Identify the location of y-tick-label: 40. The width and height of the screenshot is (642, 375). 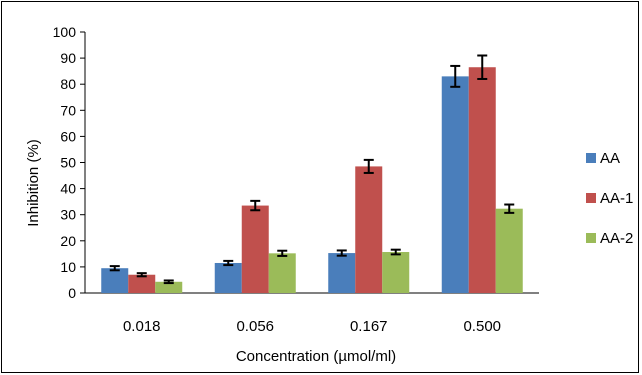
(68, 189).